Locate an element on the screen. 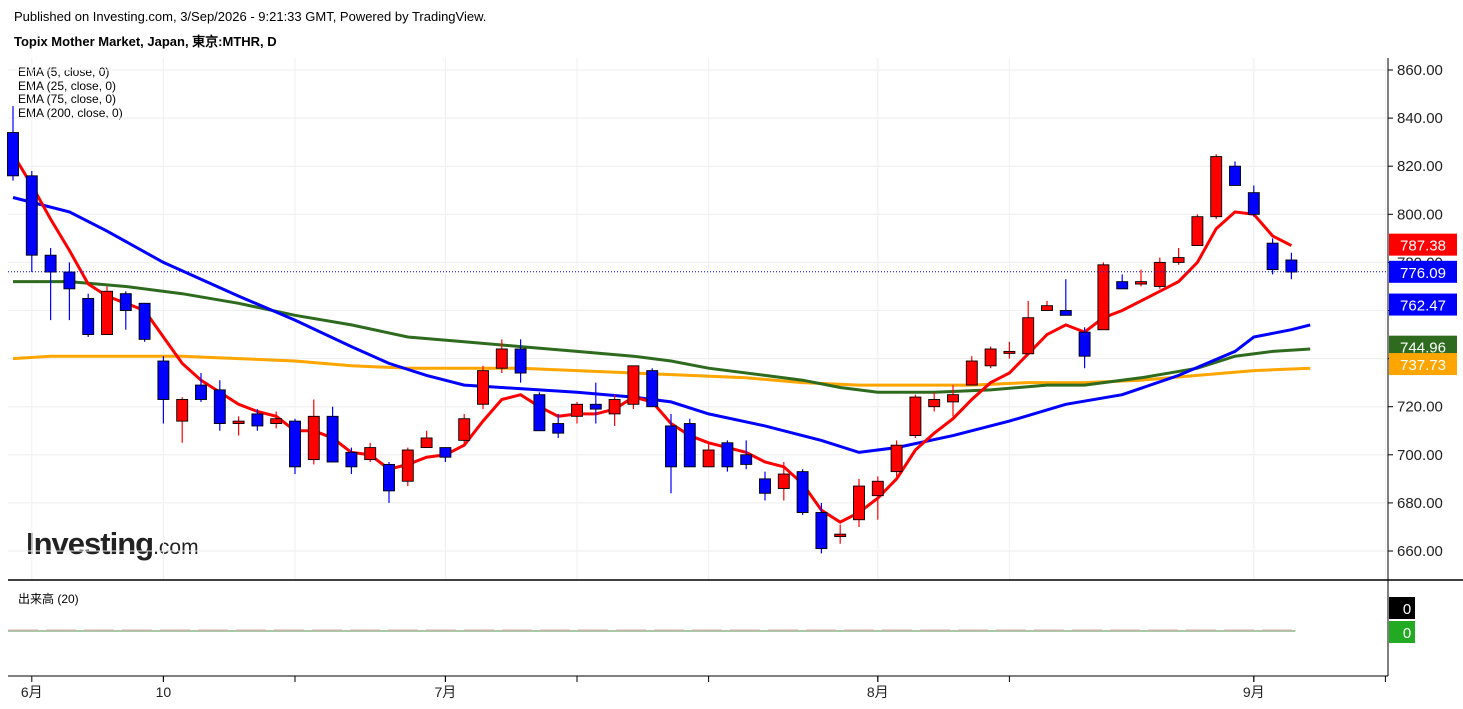  symbol-title: Topix Mother Market, Japan, 東京:MTHR, D is located at coordinates (145, 41).